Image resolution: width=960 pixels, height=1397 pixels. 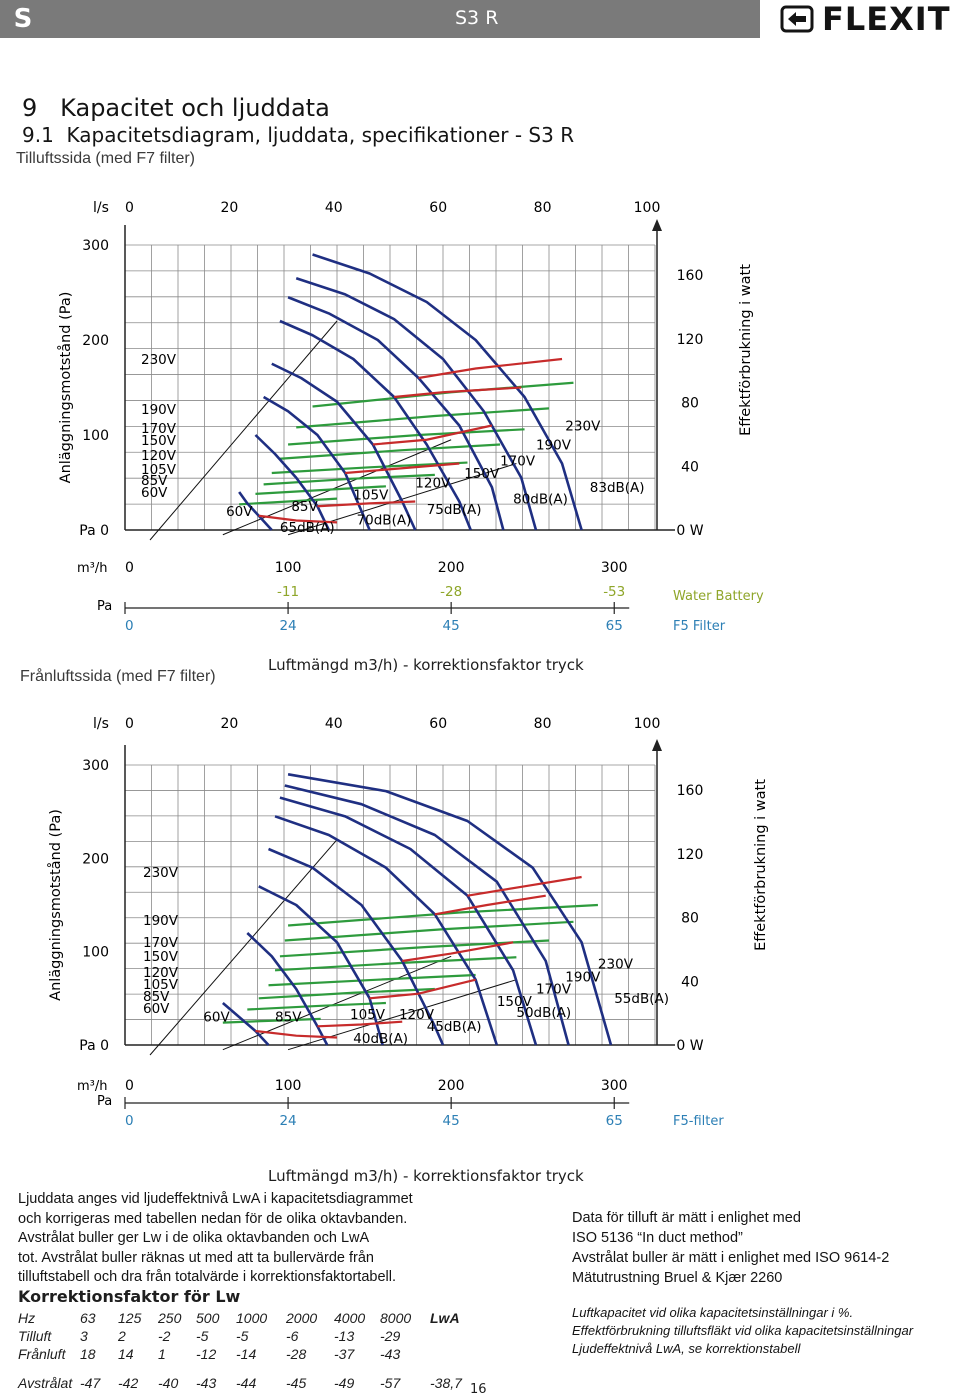 I want to click on table-cell: 2, so click(x=122, y=1336).